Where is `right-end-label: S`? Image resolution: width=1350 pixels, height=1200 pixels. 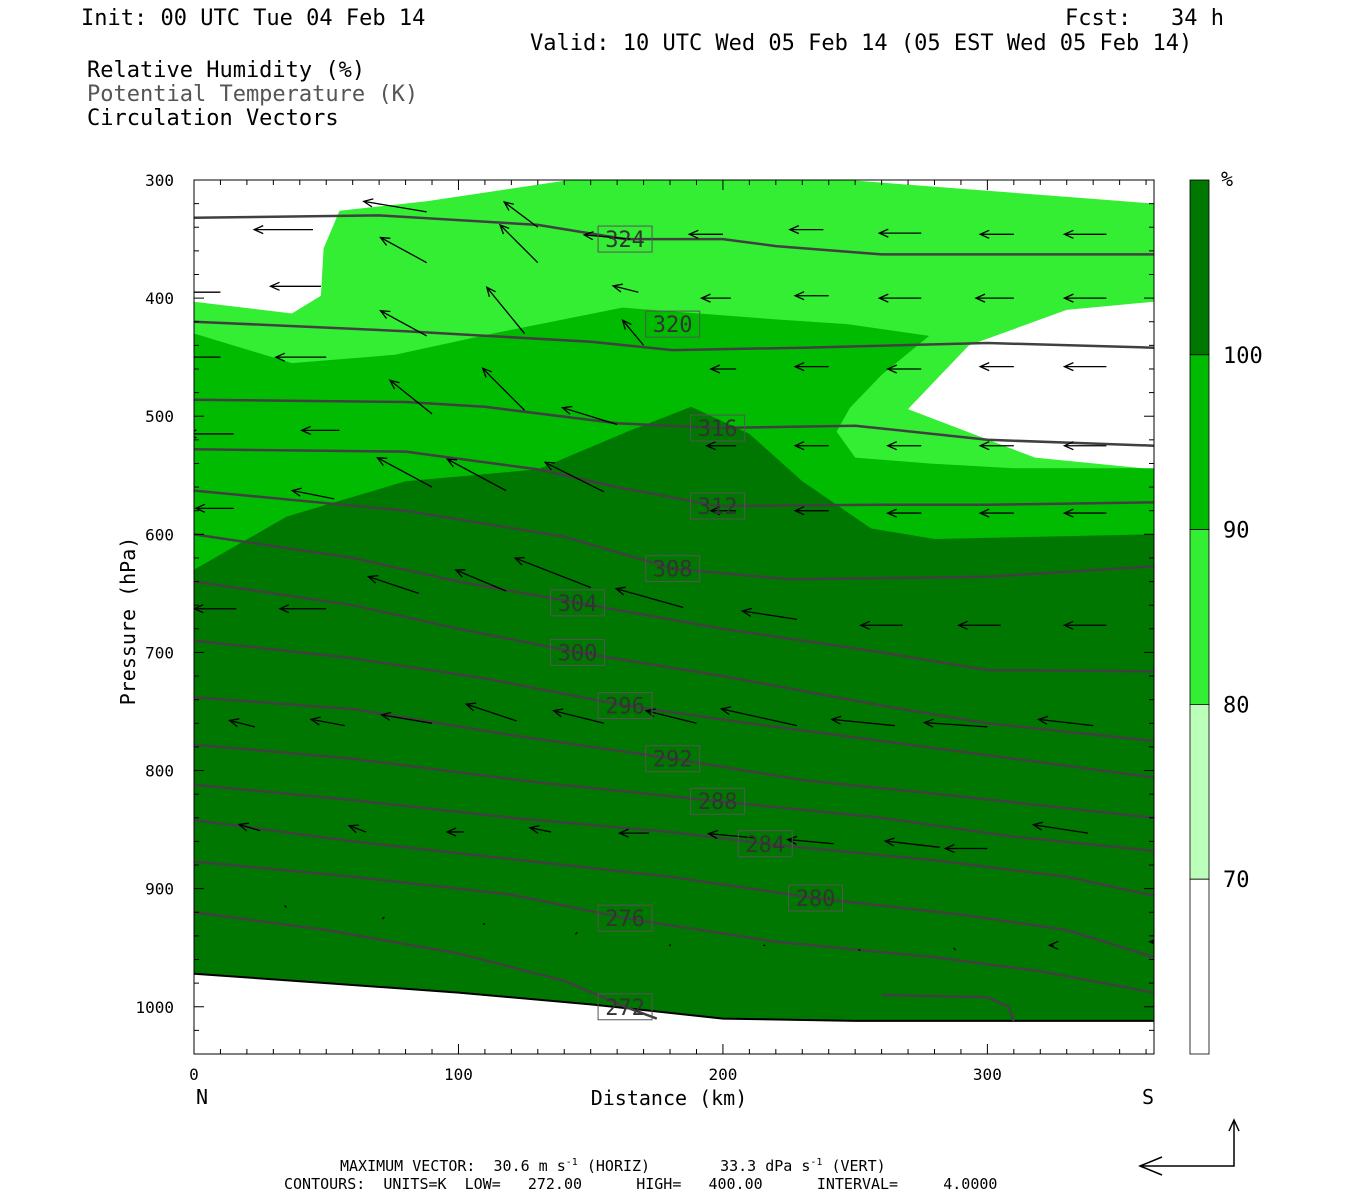
right-end-label: S is located at coordinates (1148, 1097).